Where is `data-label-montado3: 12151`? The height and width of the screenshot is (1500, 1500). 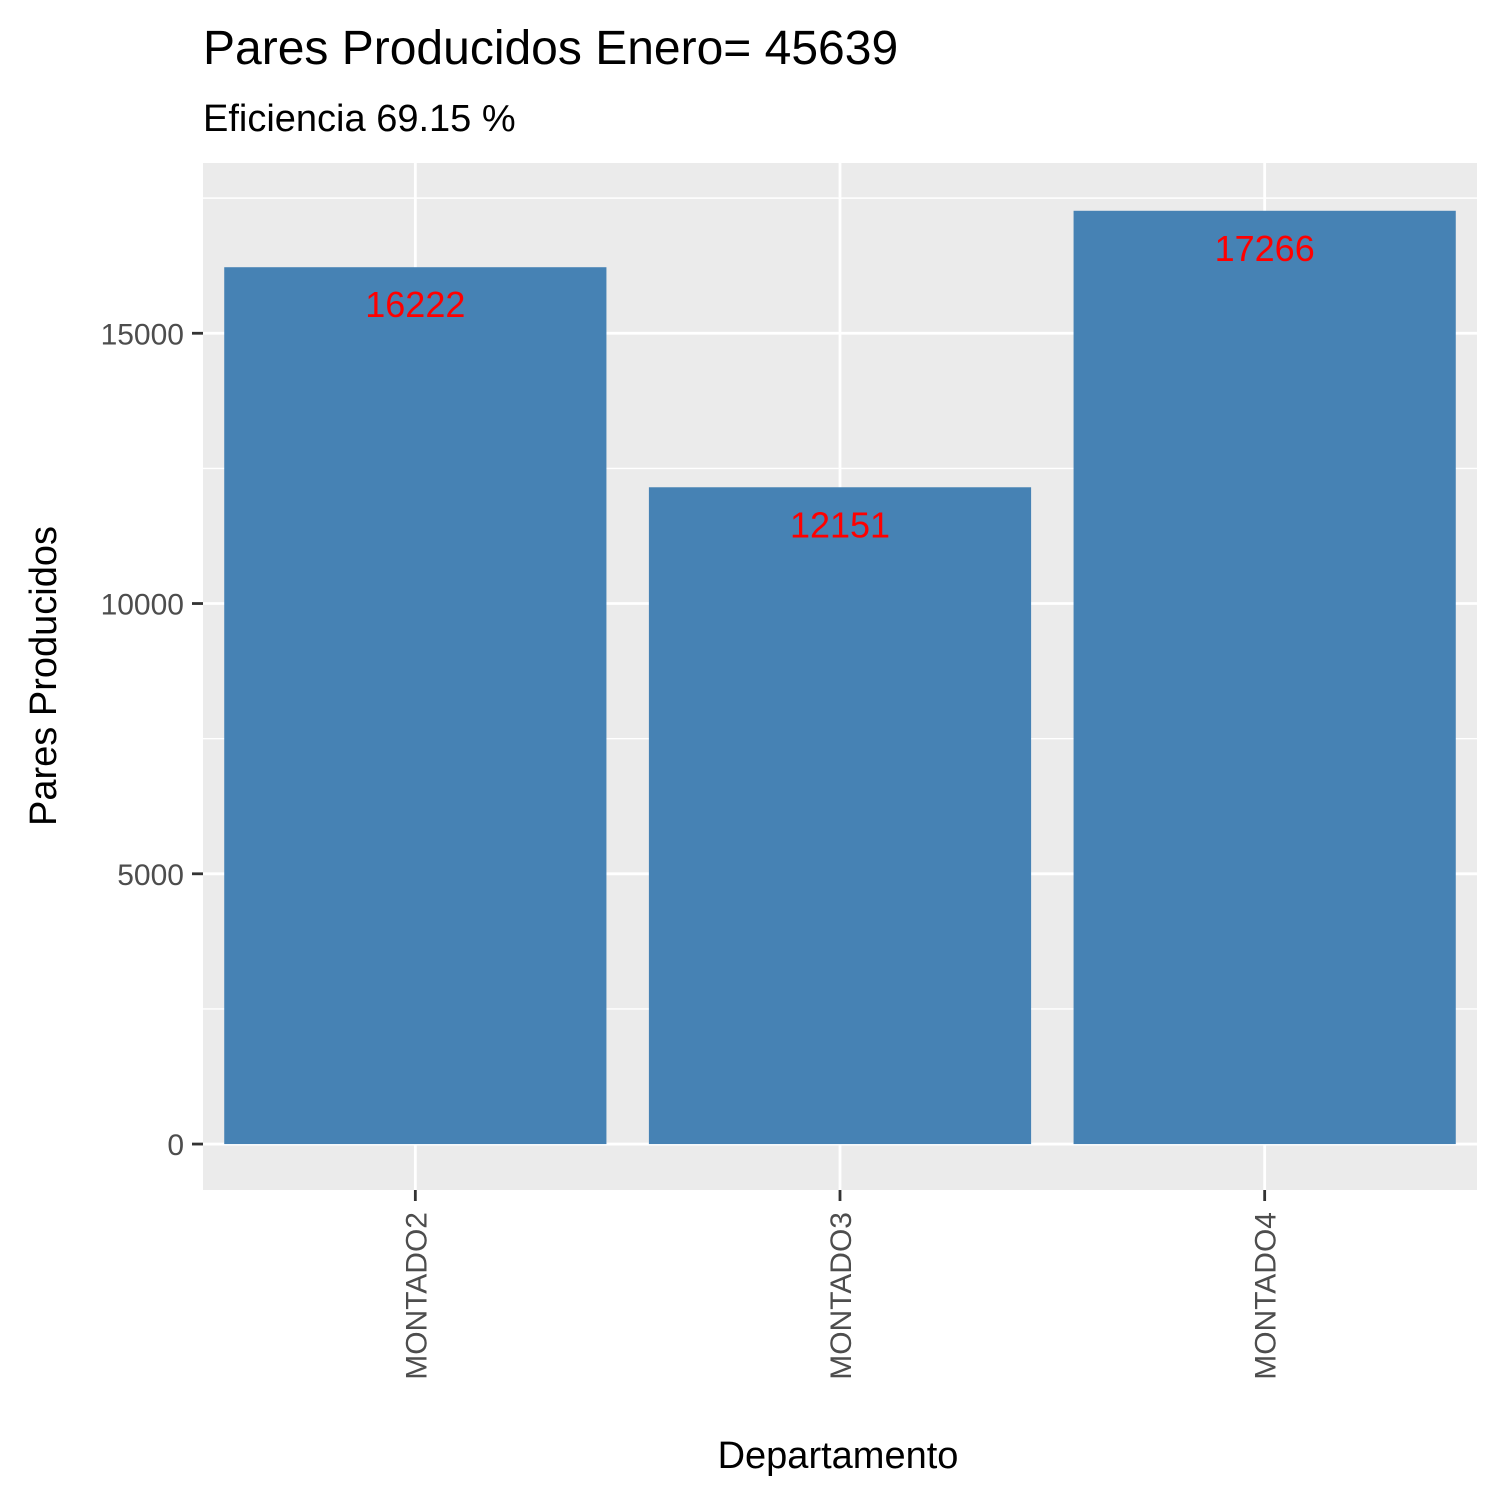 data-label-montado3: 12151 is located at coordinates (840, 524).